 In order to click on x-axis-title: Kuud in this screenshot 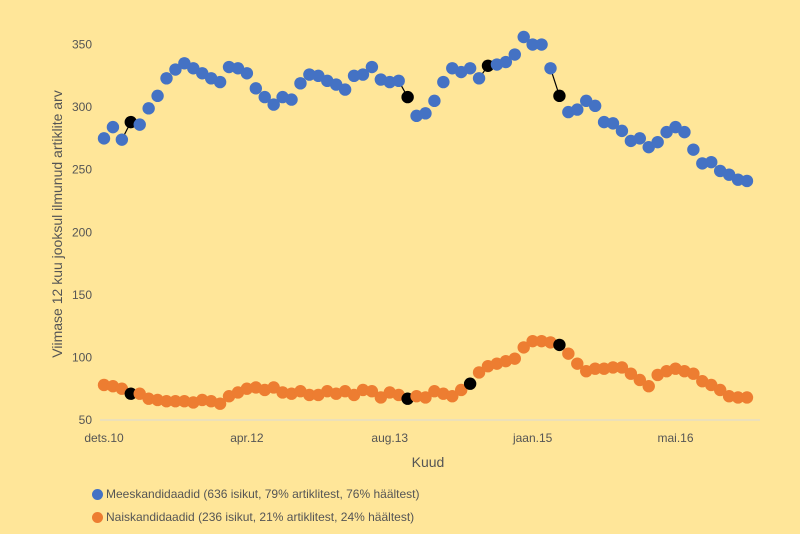, I will do `click(428, 462)`.